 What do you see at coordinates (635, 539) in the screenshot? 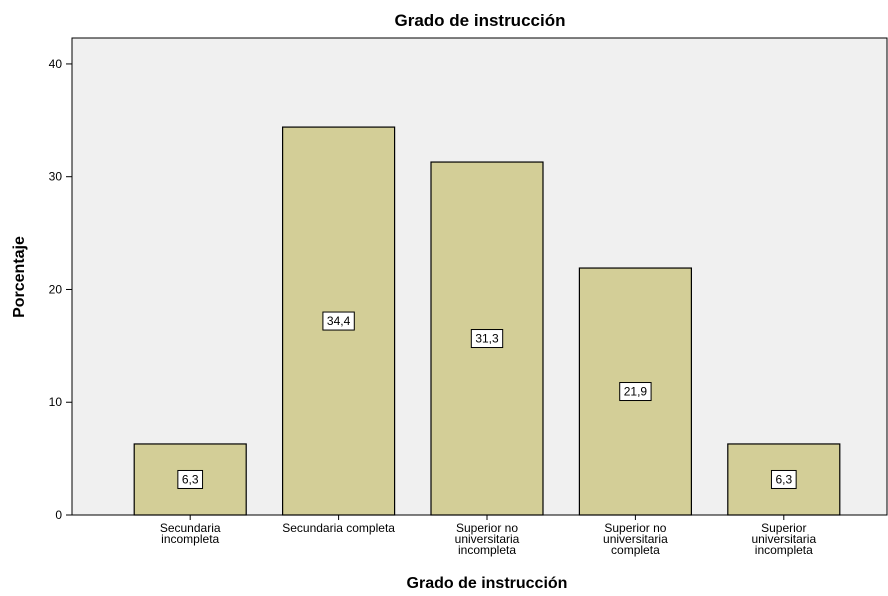
I see `x-tick-label: Superior no universitaria completa` at bounding box center [635, 539].